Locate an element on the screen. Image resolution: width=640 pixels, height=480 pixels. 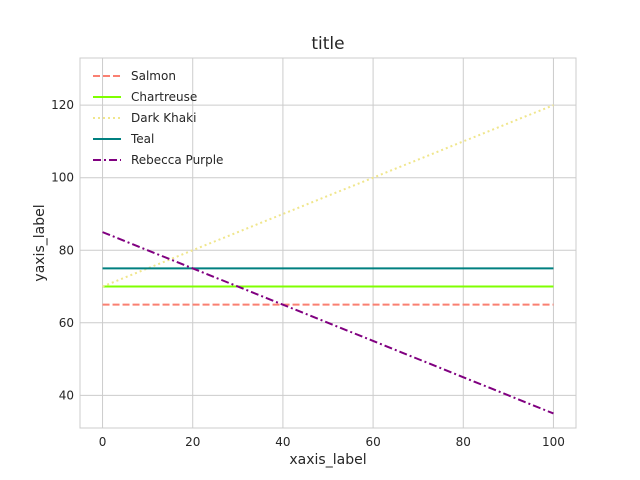
legend-item-rebecca-purple: Rebecca Purple is located at coordinates (158, 160).